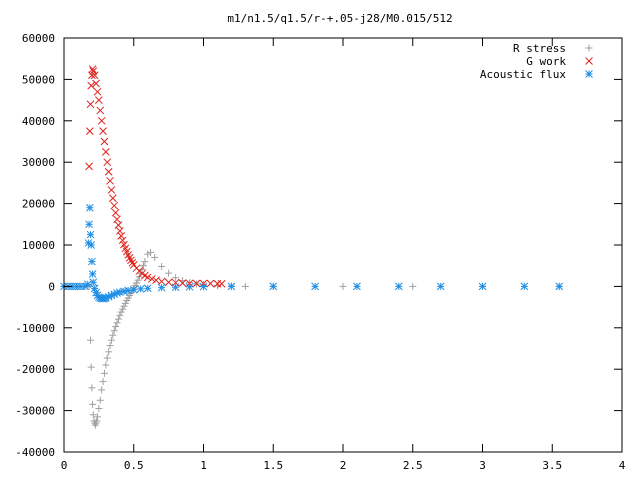 The height and width of the screenshot is (480, 640). I want to click on y-tick-label: 50000, so click(38, 79).